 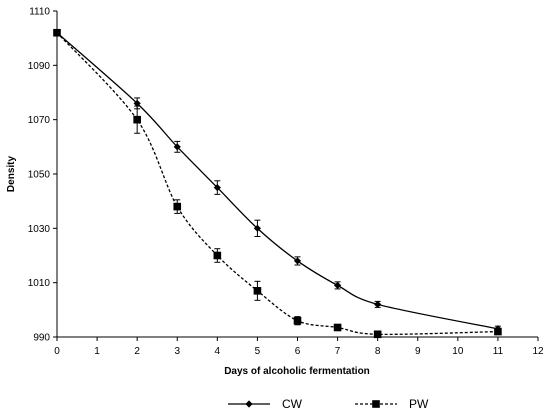 What do you see at coordinates (338, 351) in the screenshot?
I see `x-tick-label: 7` at bounding box center [338, 351].